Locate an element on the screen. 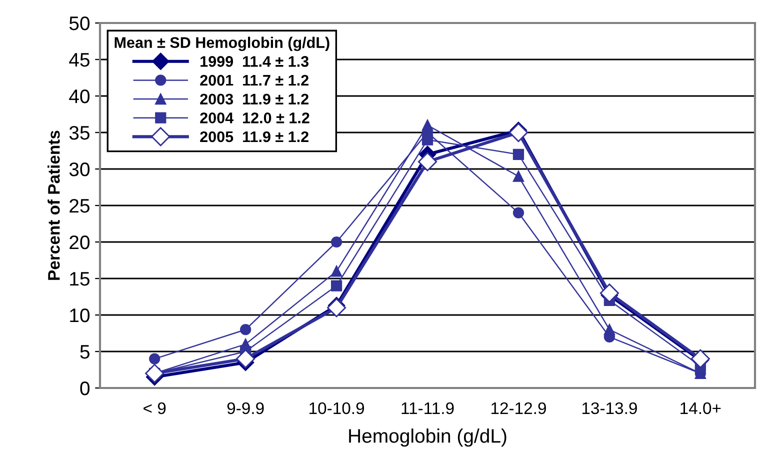  x-tick-label: 14.0+ is located at coordinates (700, 408).